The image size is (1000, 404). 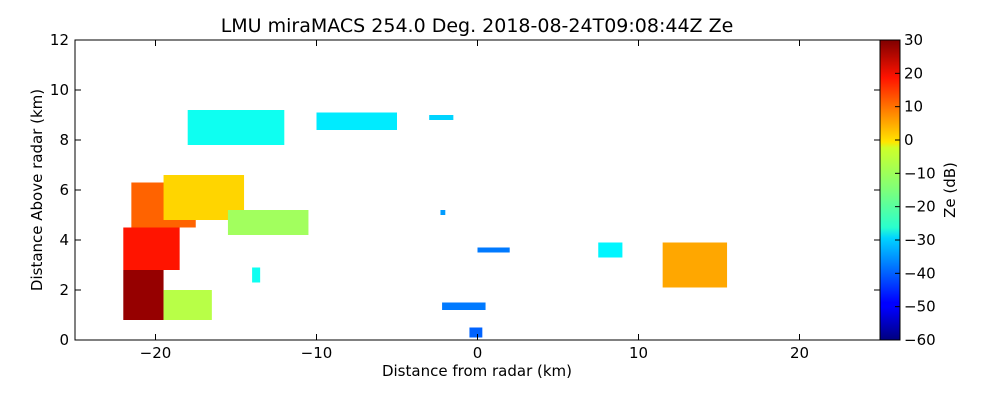 I want to click on colorbar-tick-label: −40, so click(x=920, y=273).